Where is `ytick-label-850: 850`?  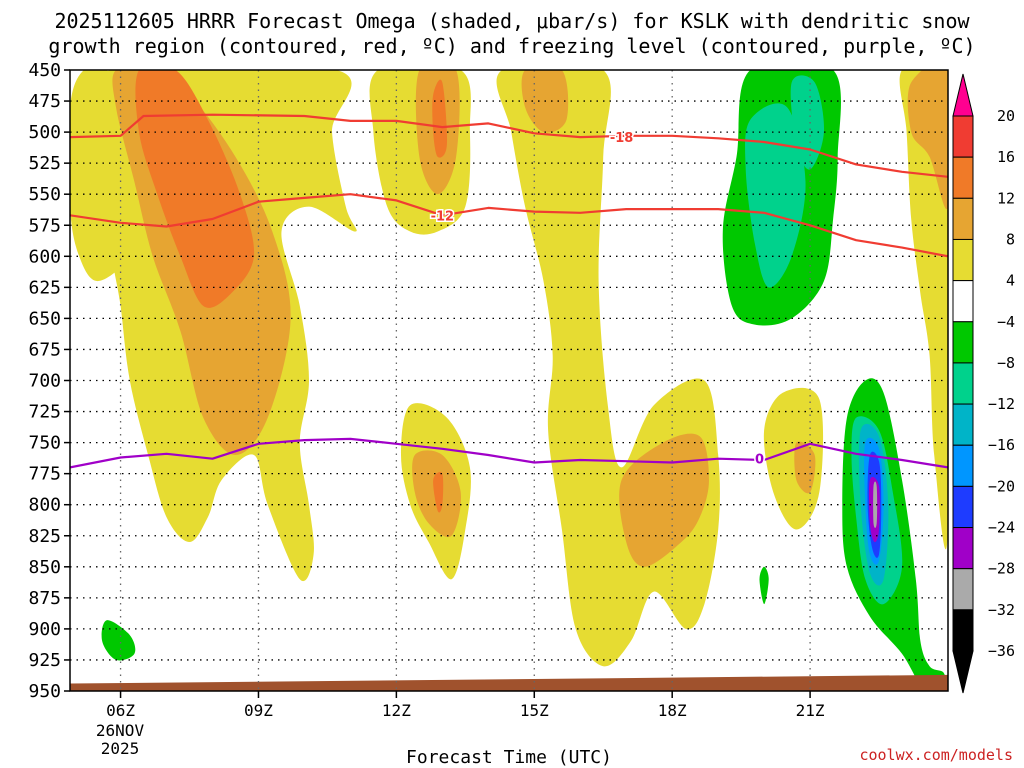
ytick-label-850: 850 is located at coordinates (44, 567).